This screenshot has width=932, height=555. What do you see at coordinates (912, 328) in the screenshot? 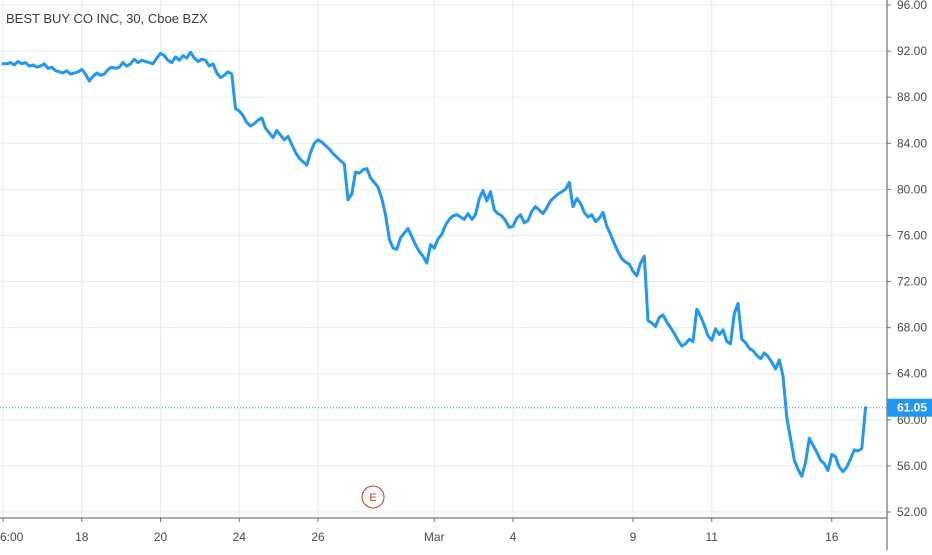
I see `price-tick-label: 68.00` at bounding box center [912, 328].